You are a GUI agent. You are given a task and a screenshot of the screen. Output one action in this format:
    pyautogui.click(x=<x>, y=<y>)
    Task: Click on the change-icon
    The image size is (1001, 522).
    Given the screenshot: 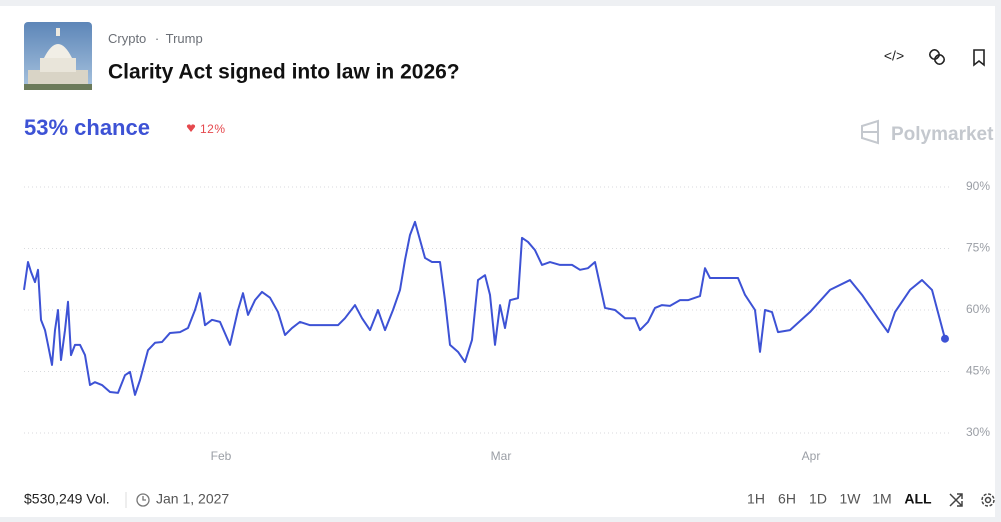 What is the action you would take?
    pyautogui.click(x=191, y=128)
    